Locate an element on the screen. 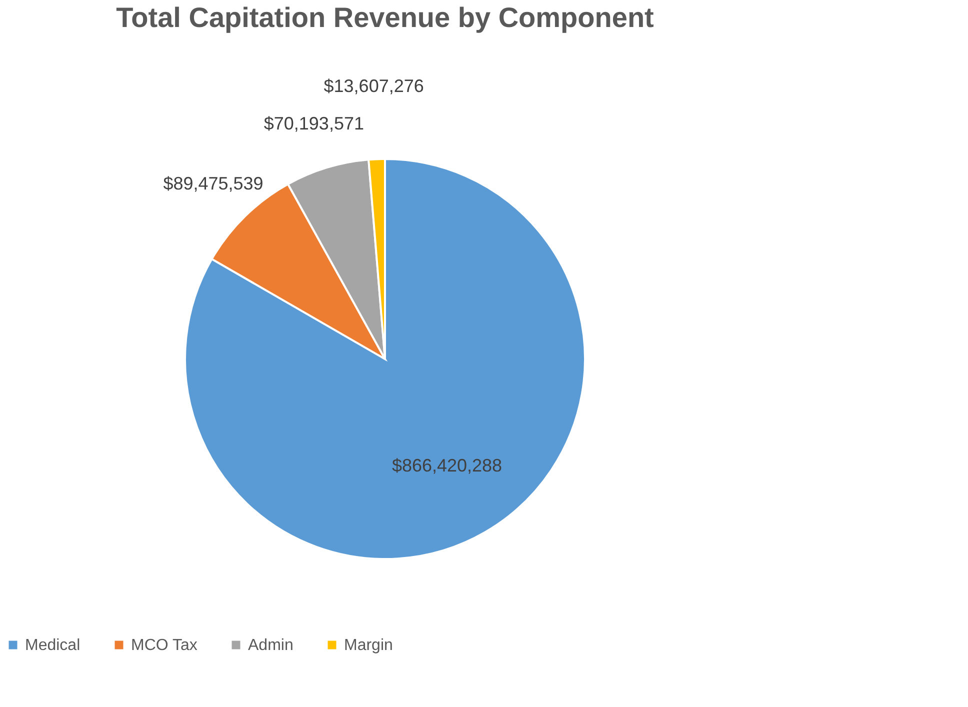  data-label: $866,420,288 is located at coordinates (447, 465).